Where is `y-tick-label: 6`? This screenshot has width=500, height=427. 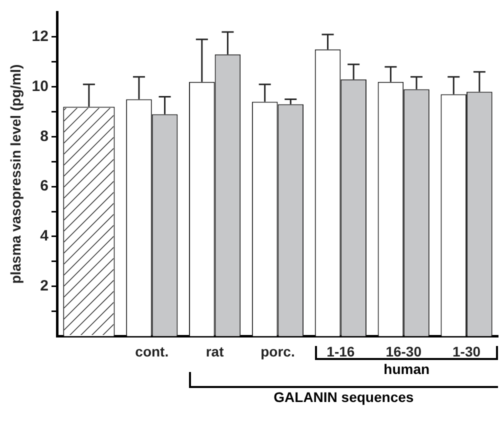 y-tick-label: 6 is located at coordinates (44, 186).